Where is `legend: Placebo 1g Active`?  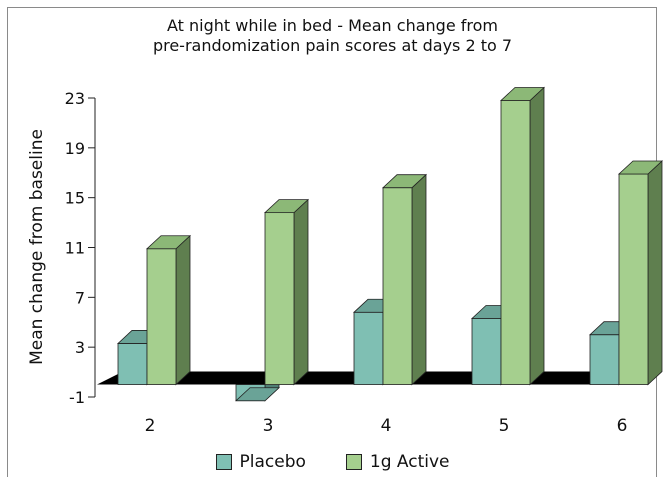
legend: Placebo 1g Active is located at coordinates (332, 462).